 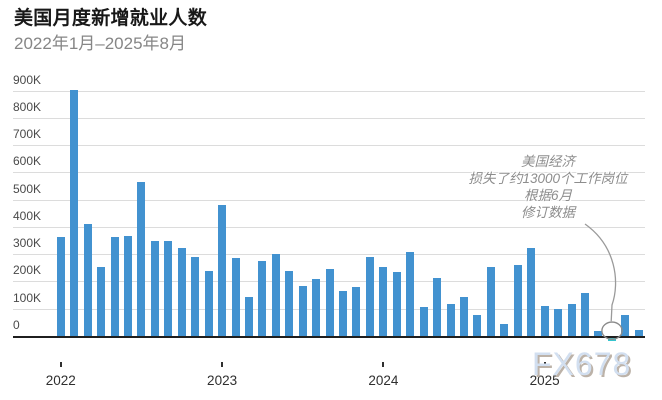 I want to click on y-tick-label: 0, so click(x=16, y=324).